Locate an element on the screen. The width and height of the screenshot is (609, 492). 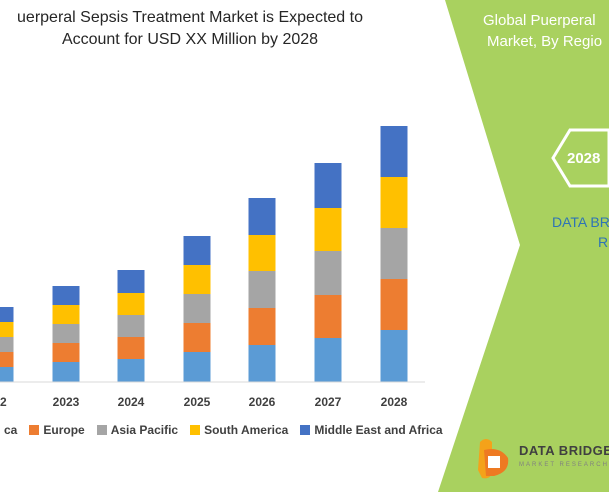
side-source-line-1: DATA BR is located at coordinates (580, 222).